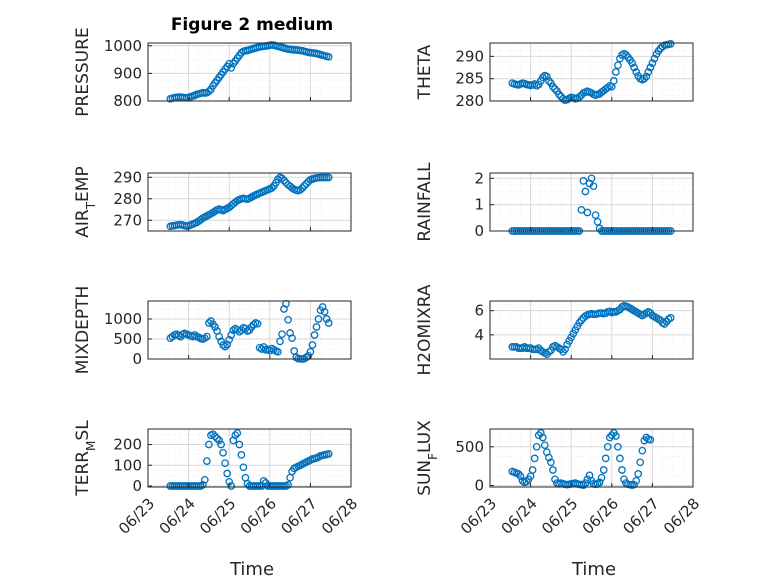  Describe the element at coordinates (479, 178) in the screenshot. I see `y-tick-label: 2` at that location.